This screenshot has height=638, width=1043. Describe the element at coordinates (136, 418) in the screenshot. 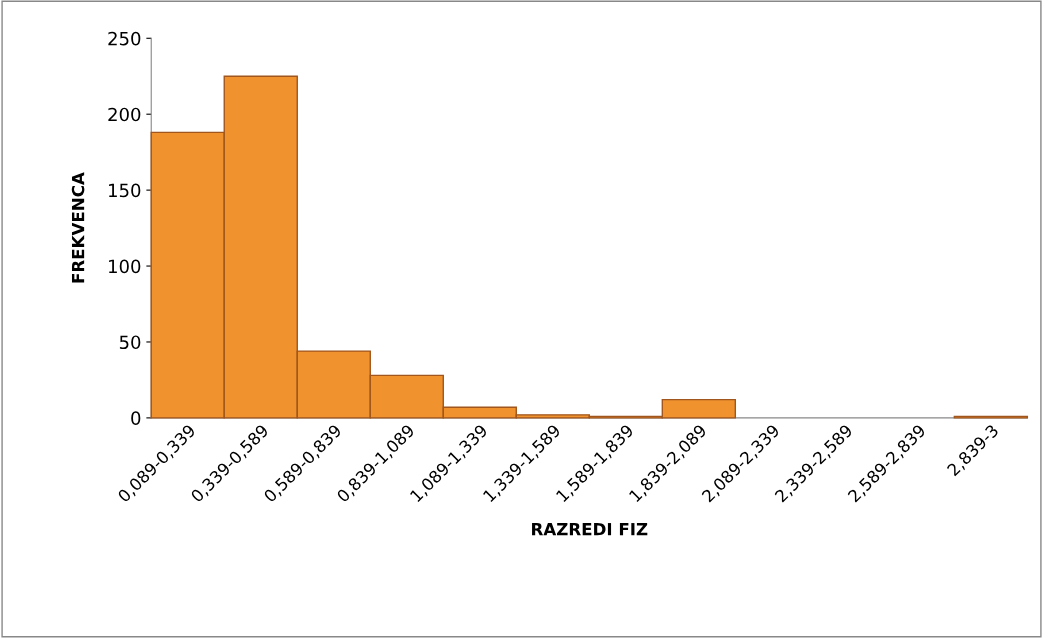

I see `y-tick-label: 0` at that location.